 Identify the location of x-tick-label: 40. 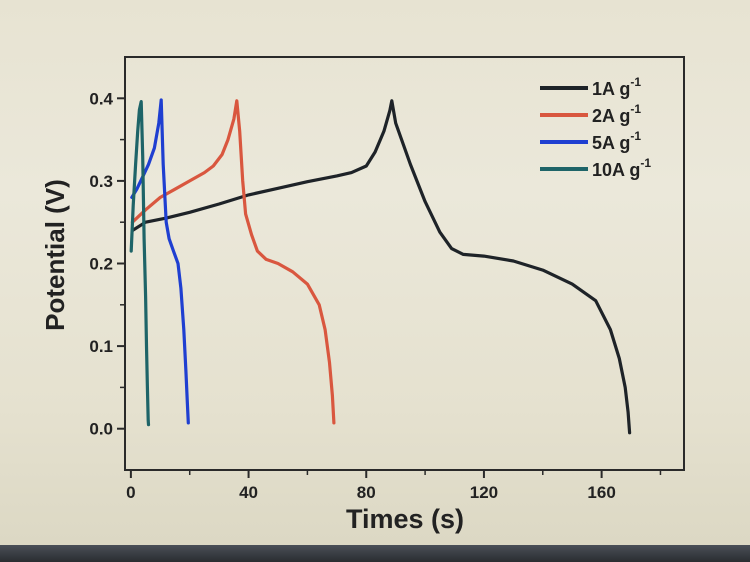
(248, 492).